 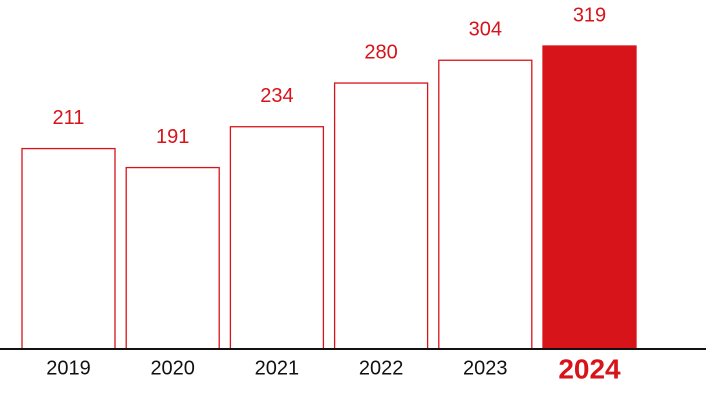 What do you see at coordinates (380, 52) in the screenshot?
I see `value-label: 280` at bounding box center [380, 52].